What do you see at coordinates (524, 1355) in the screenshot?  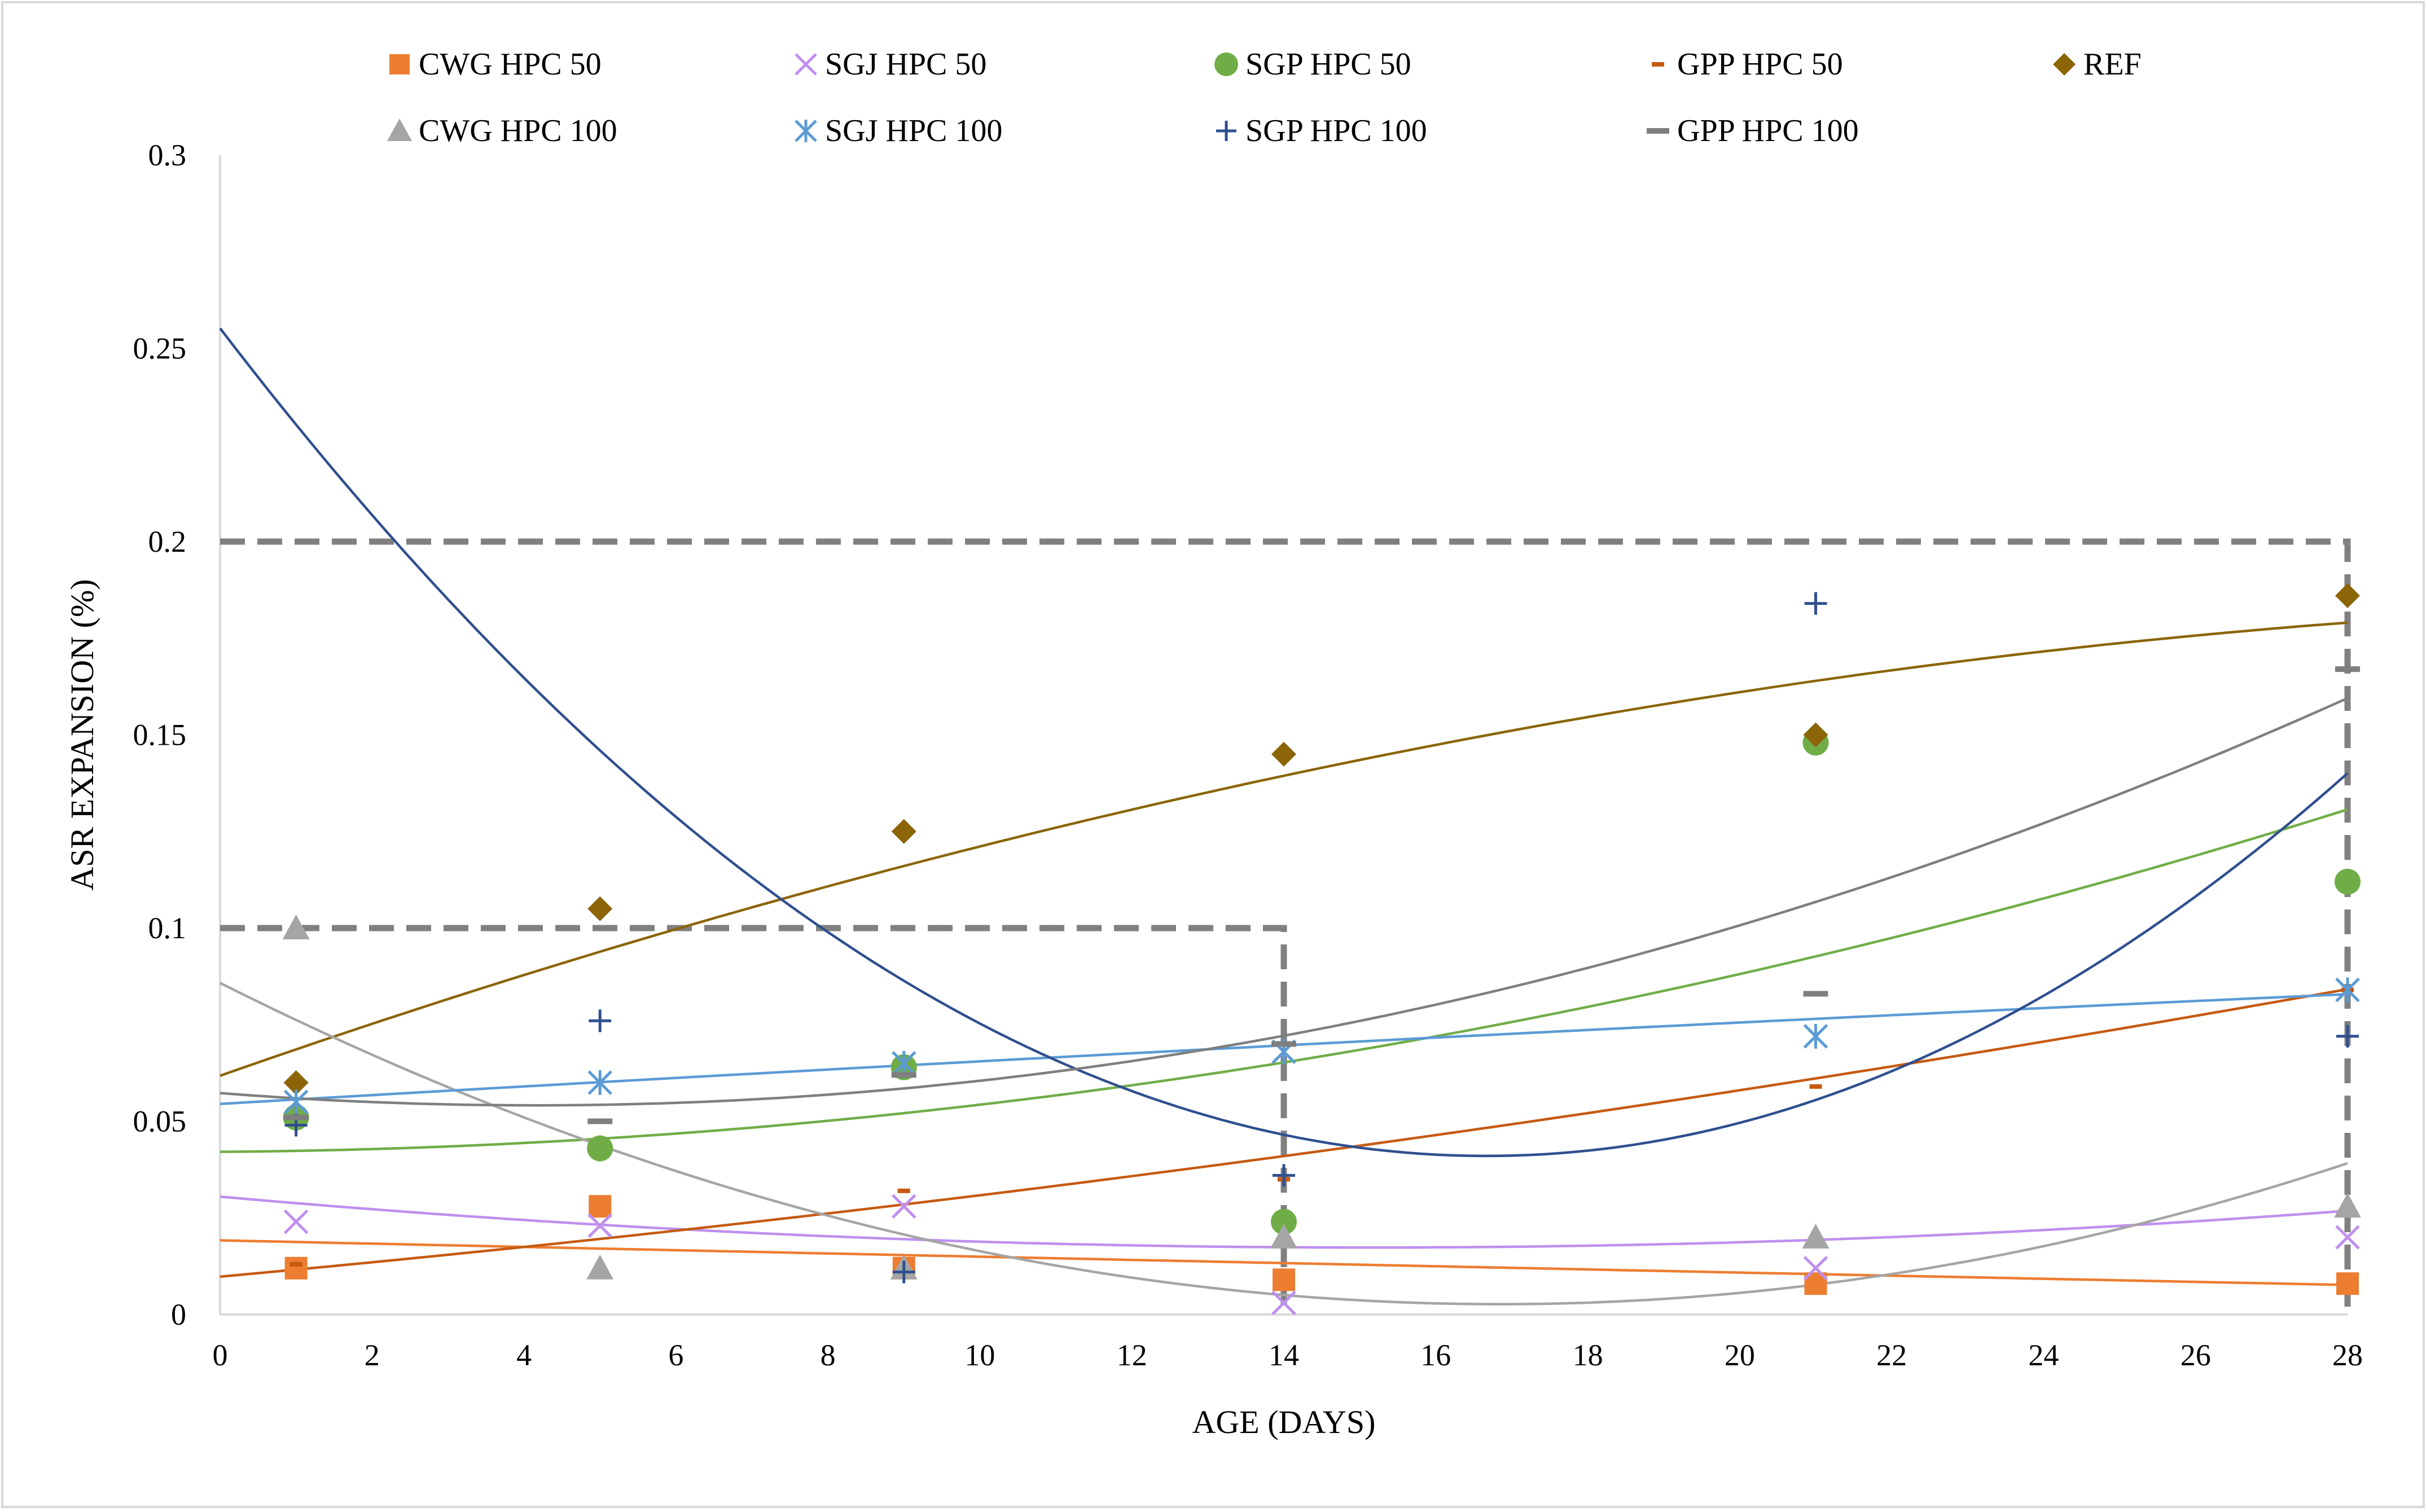 I see `x-tick-label: 4` at bounding box center [524, 1355].